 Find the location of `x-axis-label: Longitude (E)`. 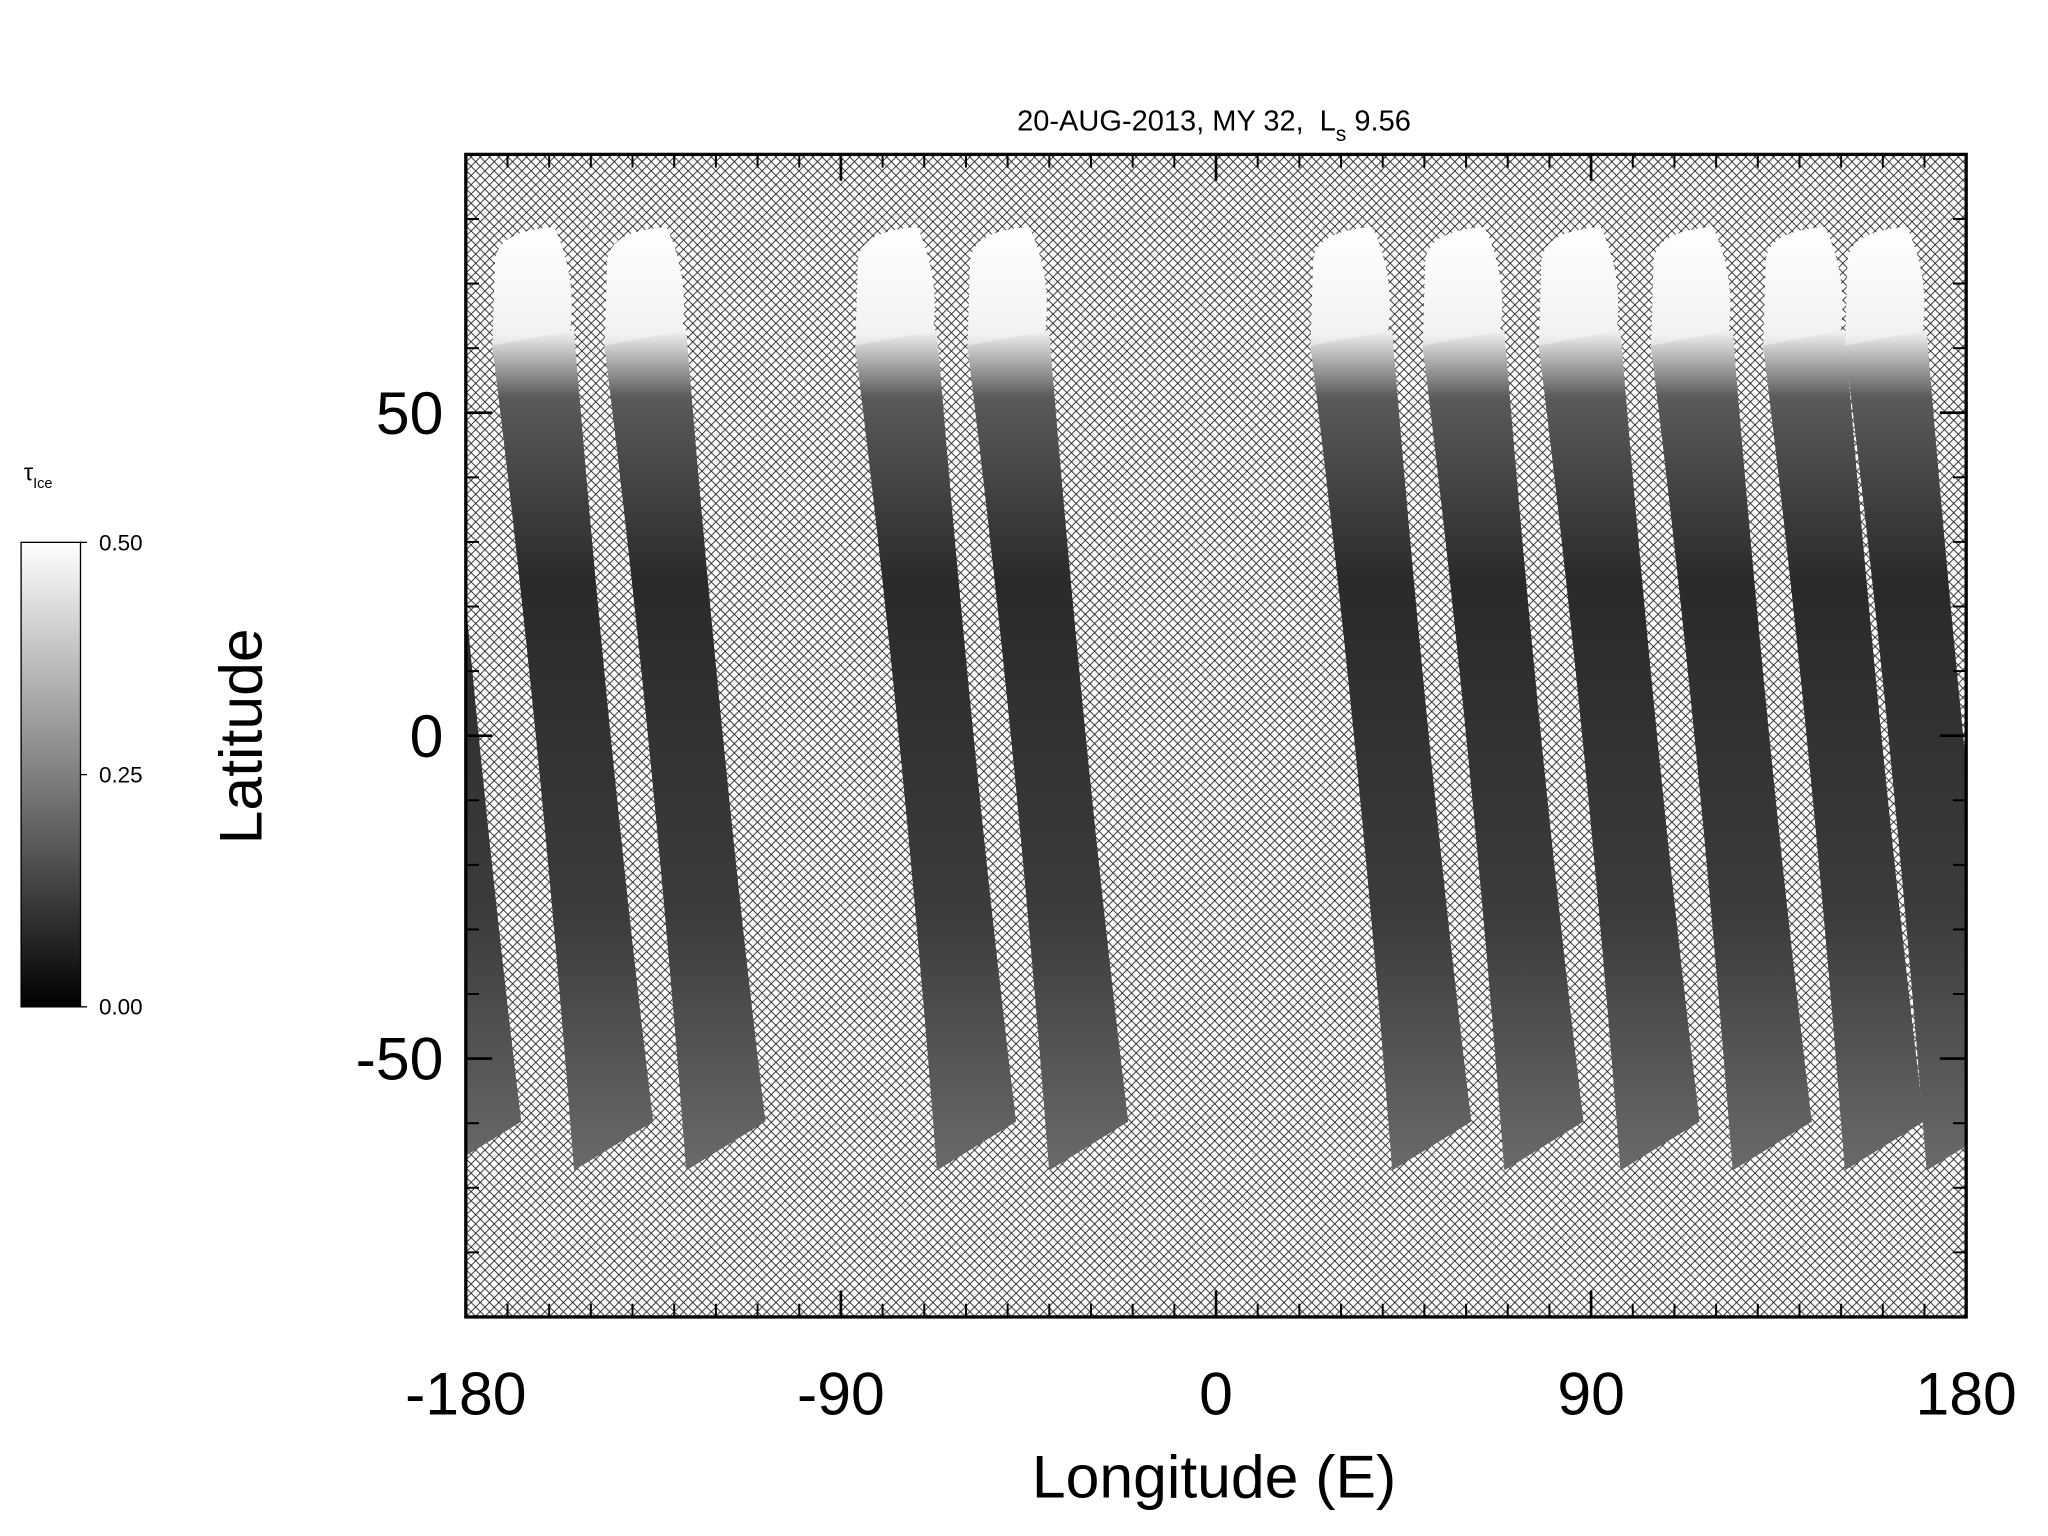

x-axis-label: Longitude (E) is located at coordinates (1214, 1477).